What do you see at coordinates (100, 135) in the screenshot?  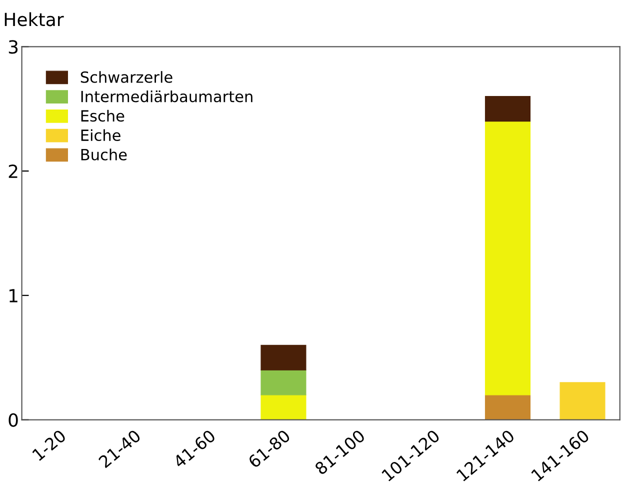 I see `legend-label: Eiche` at bounding box center [100, 135].